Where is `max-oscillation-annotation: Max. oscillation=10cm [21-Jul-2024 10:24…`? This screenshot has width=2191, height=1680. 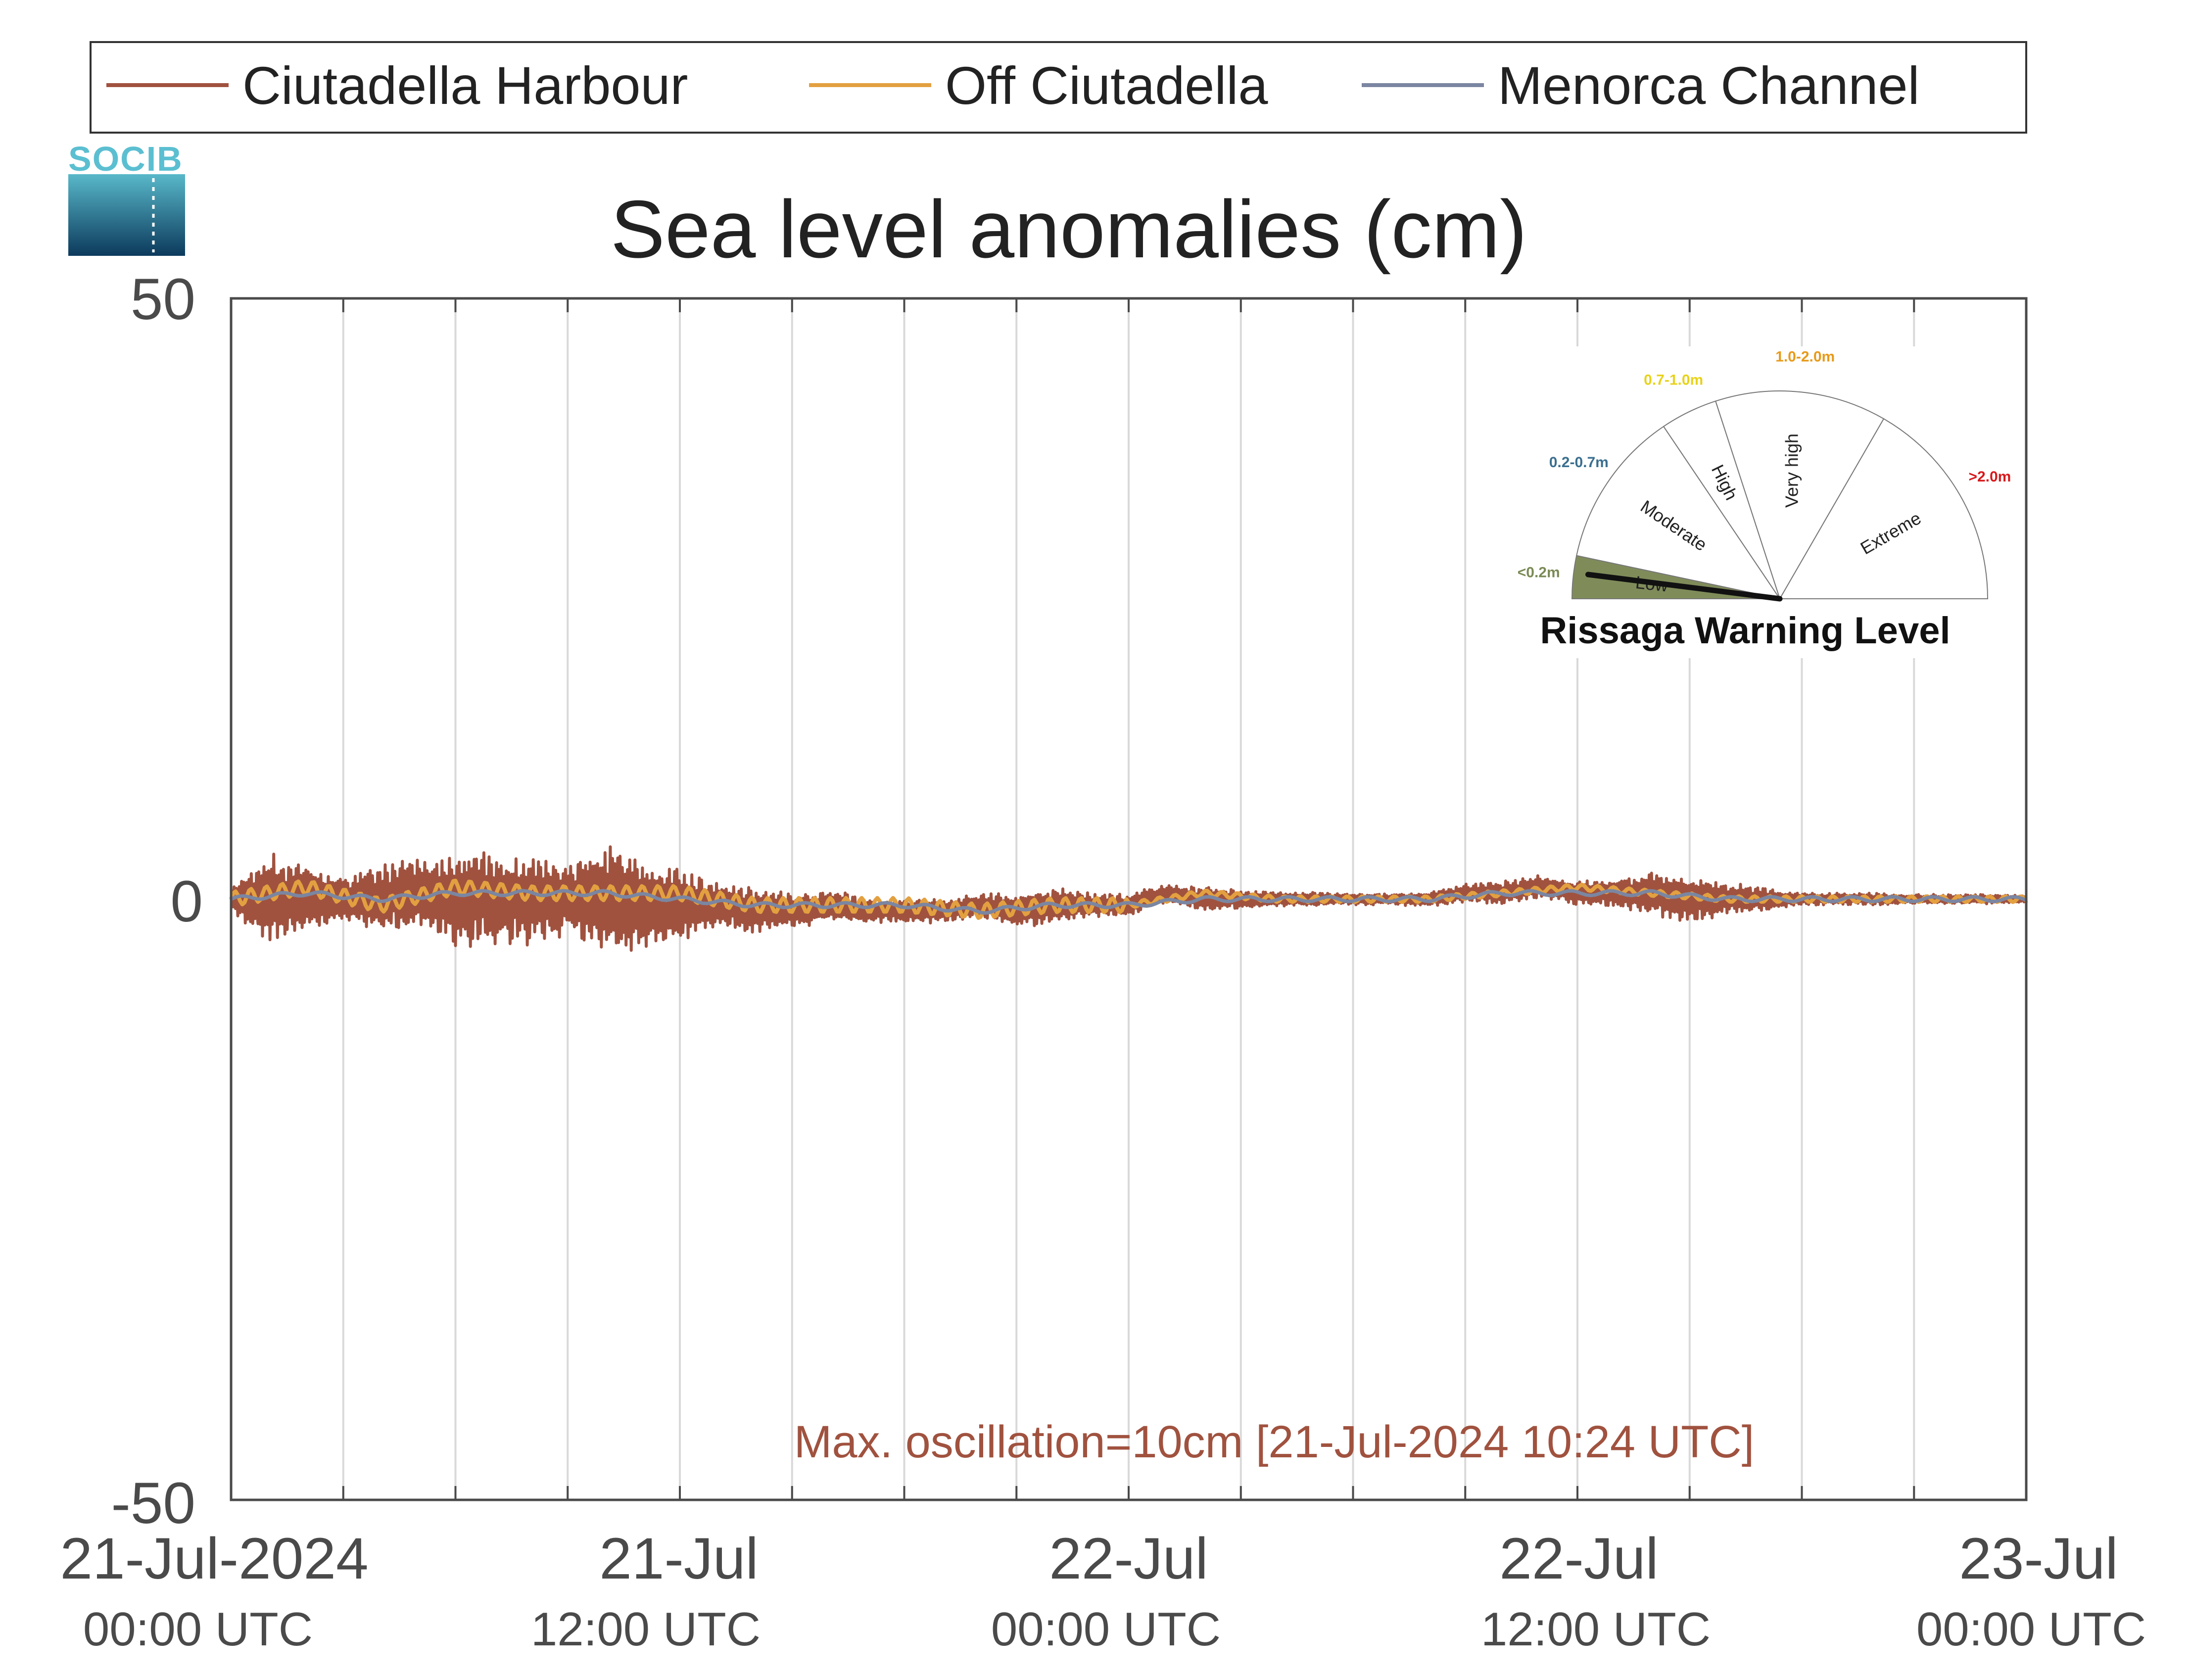 max-oscillation-annotation: Max. oscillation=10cm [21-Jul-2024 10:24… is located at coordinates (1274, 1442).